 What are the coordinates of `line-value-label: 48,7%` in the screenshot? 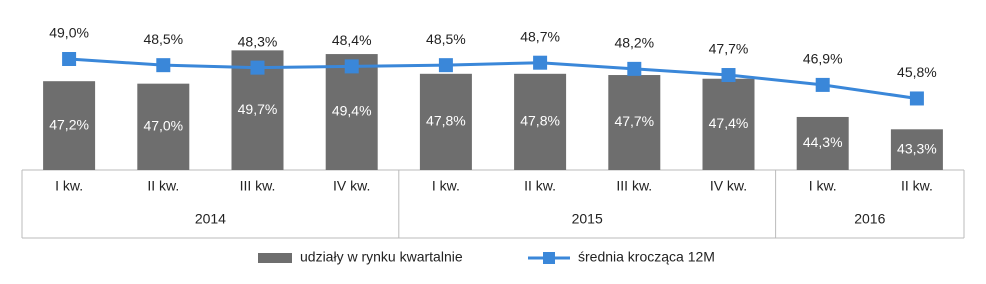 It's located at (540, 36).